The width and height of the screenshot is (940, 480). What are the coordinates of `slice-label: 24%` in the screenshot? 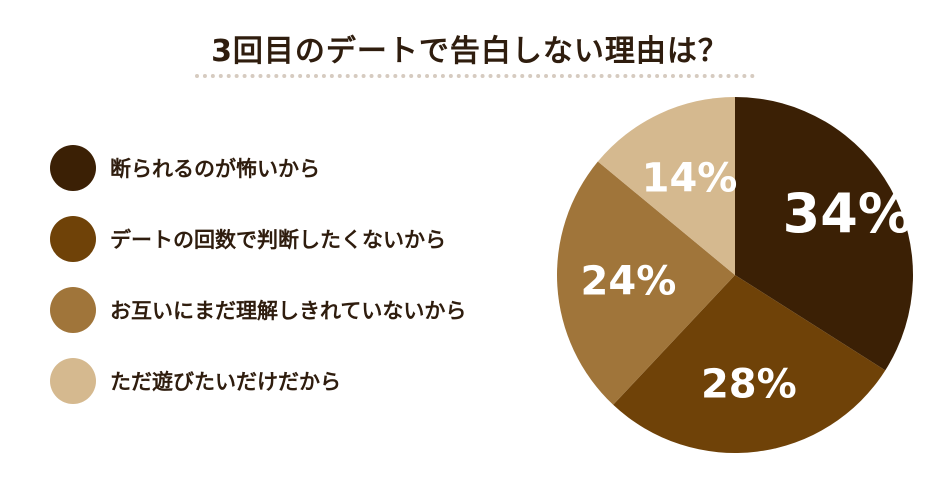 It's located at (629, 282).